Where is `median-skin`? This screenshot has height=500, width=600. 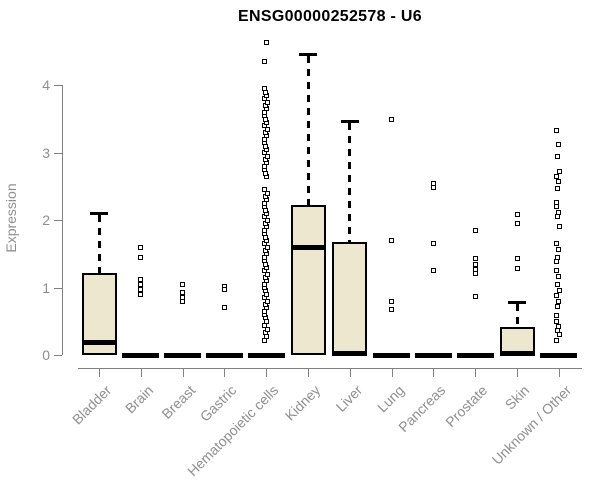 median-skin is located at coordinates (517, 354).